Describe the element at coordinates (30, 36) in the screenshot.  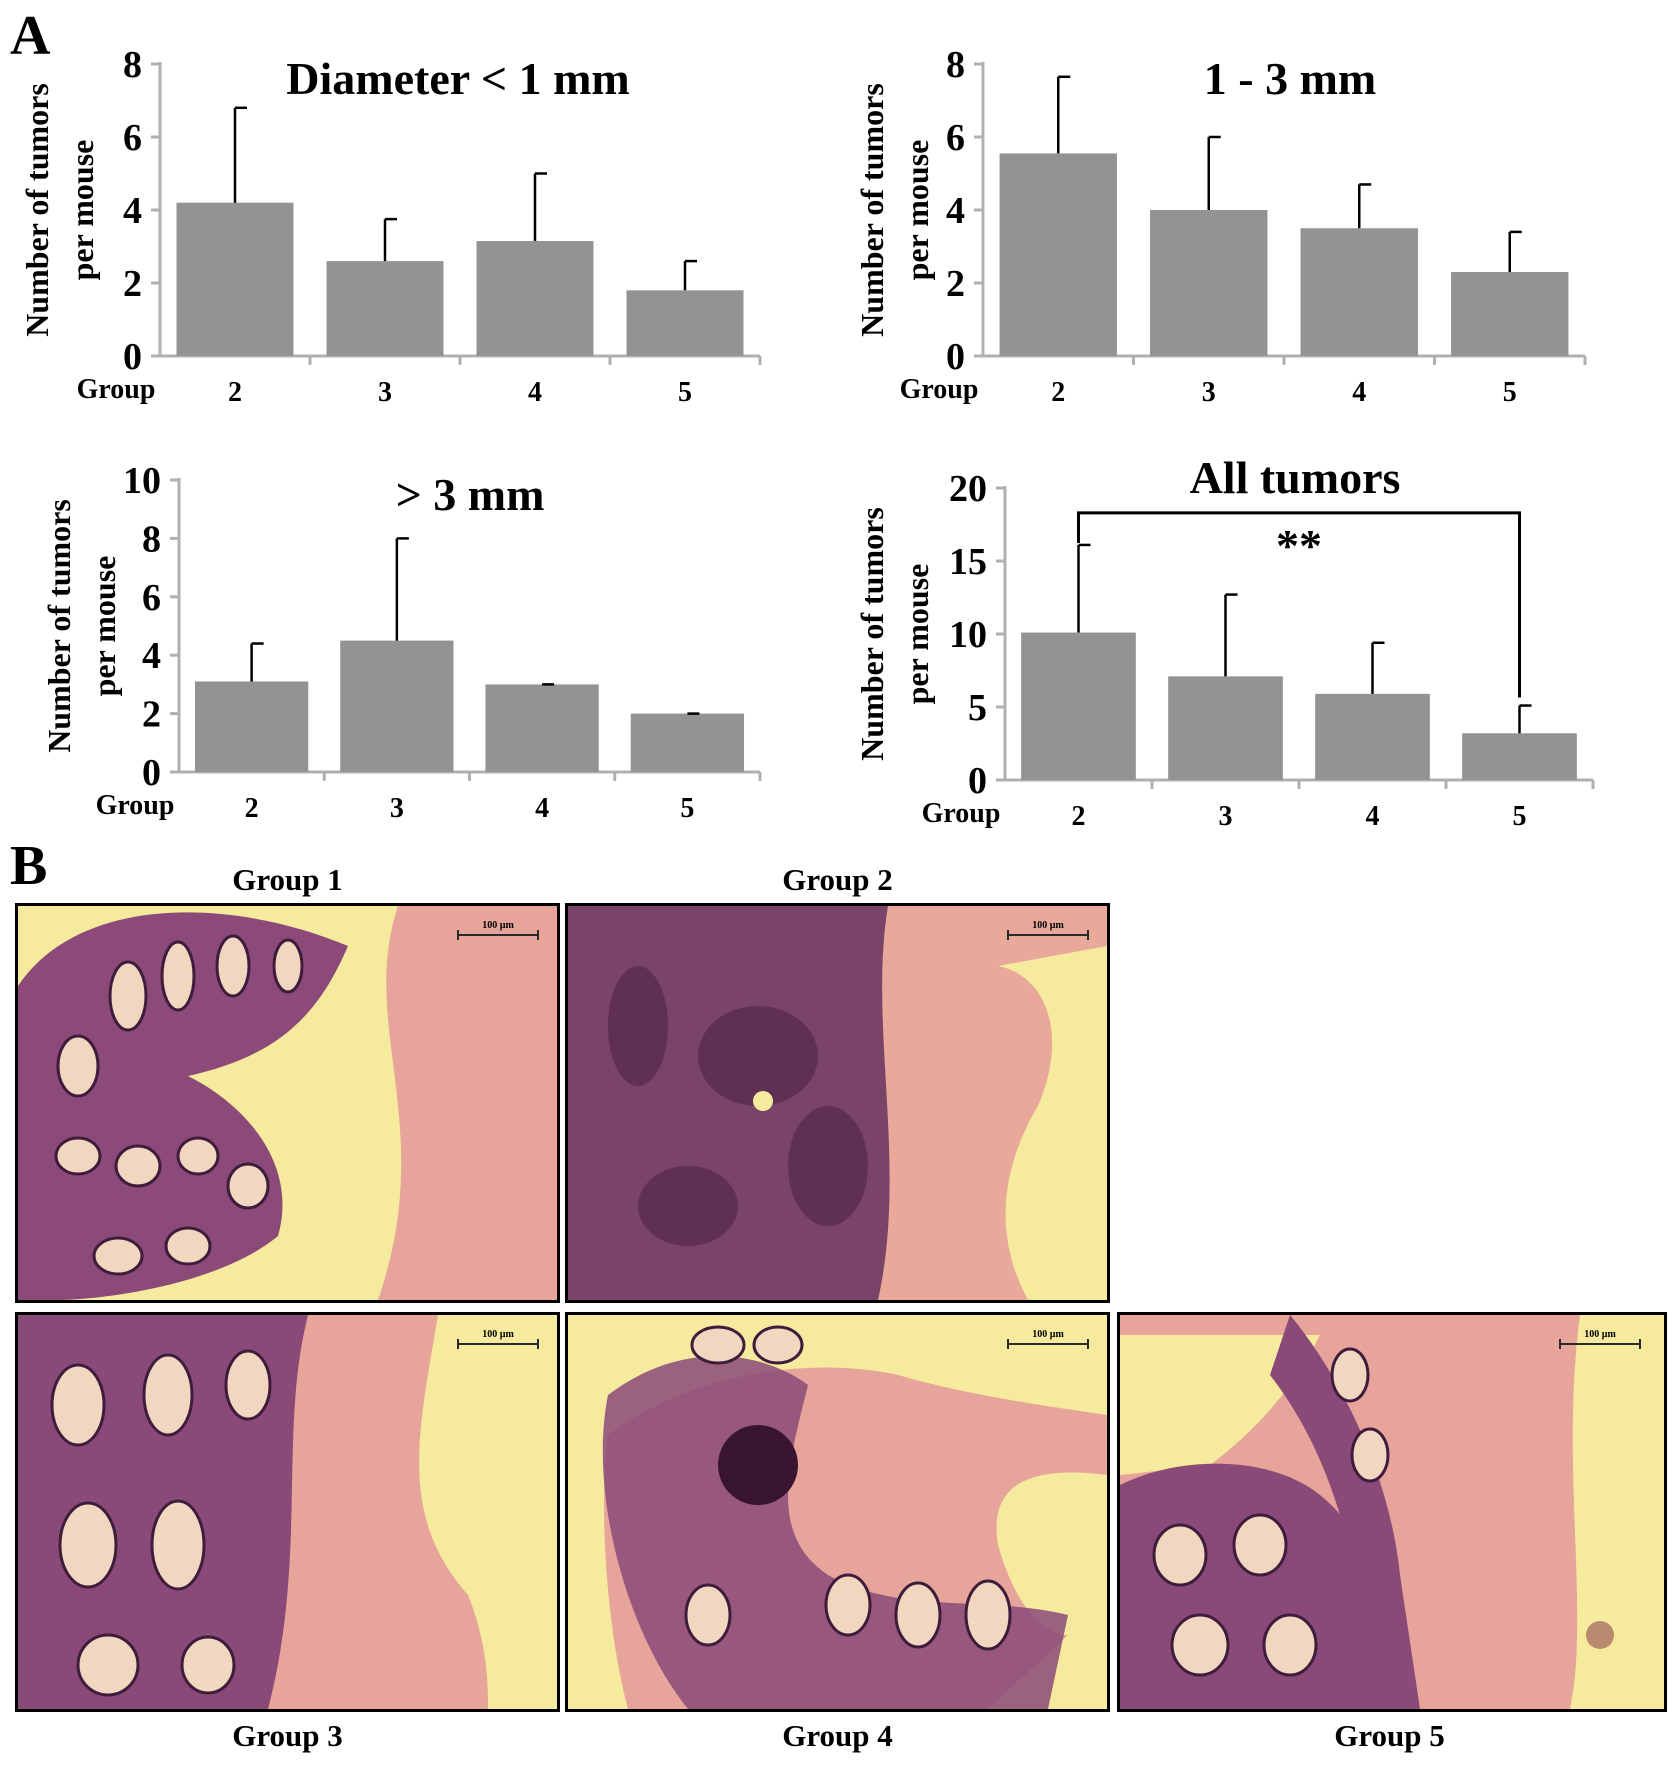
I see `panel-label-a: A` at that location.